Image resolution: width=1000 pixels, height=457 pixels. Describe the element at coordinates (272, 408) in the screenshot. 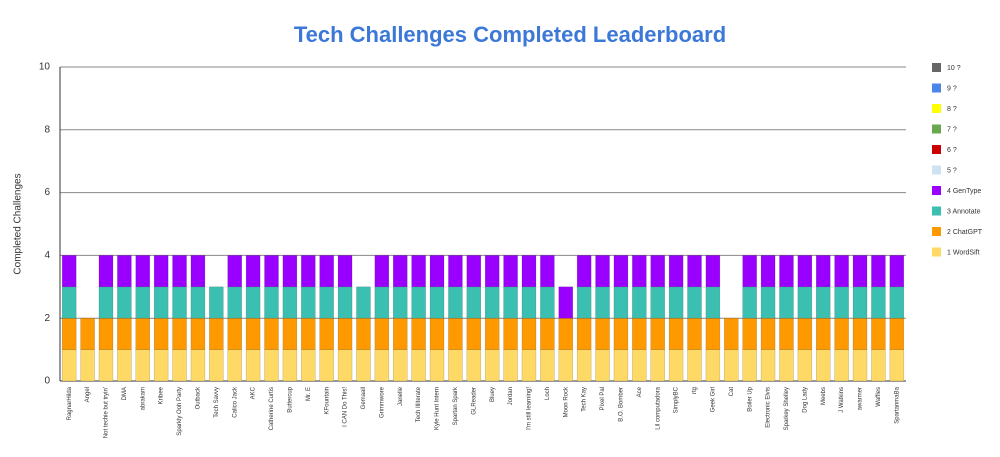

I see `x-tick-label: Catherine Curtis` at that location.